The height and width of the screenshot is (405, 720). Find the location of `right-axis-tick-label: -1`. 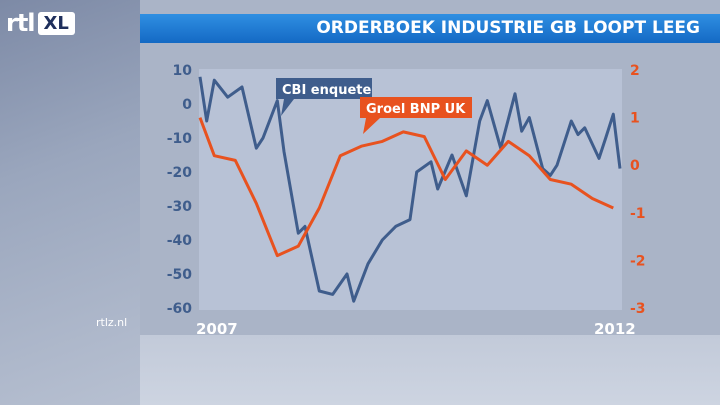

right-axis-tick-label: -1 is located at coordinates (638, 214).